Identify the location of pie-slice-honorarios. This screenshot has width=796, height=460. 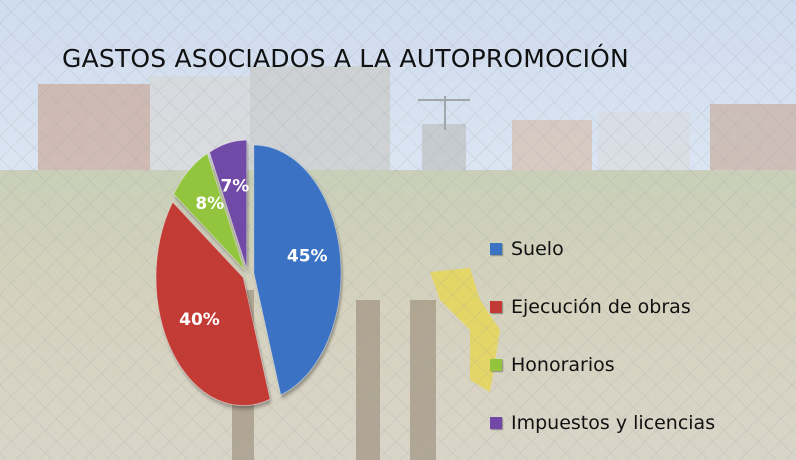
(209, 211).